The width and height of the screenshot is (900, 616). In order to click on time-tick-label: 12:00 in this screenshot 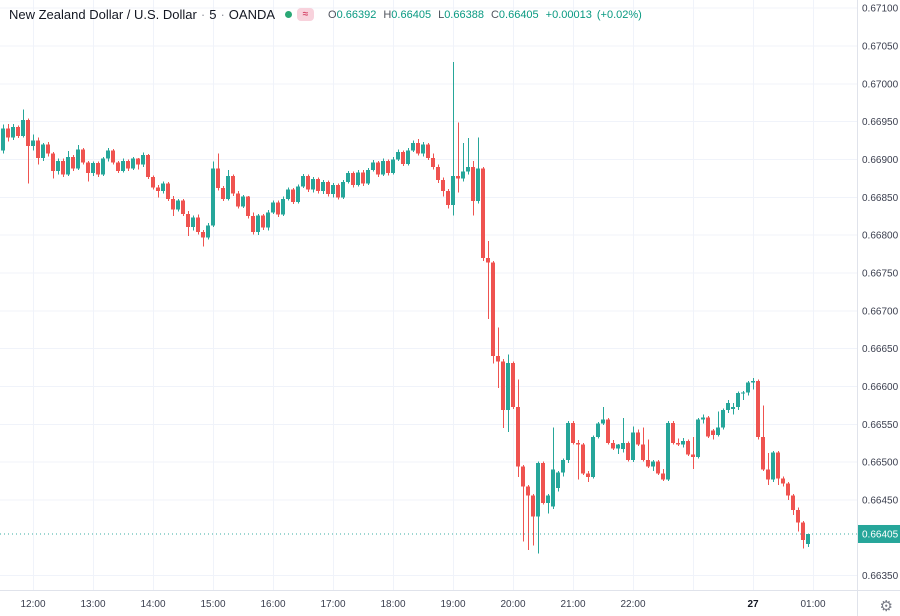, I will do `click(32, 604)`.